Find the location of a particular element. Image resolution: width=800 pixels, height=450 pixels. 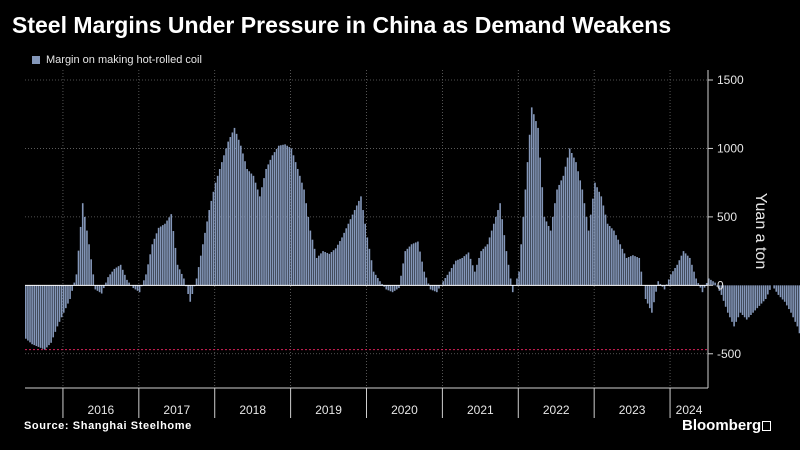

y-tick-label: 500 is located at coordinates (727, 217).